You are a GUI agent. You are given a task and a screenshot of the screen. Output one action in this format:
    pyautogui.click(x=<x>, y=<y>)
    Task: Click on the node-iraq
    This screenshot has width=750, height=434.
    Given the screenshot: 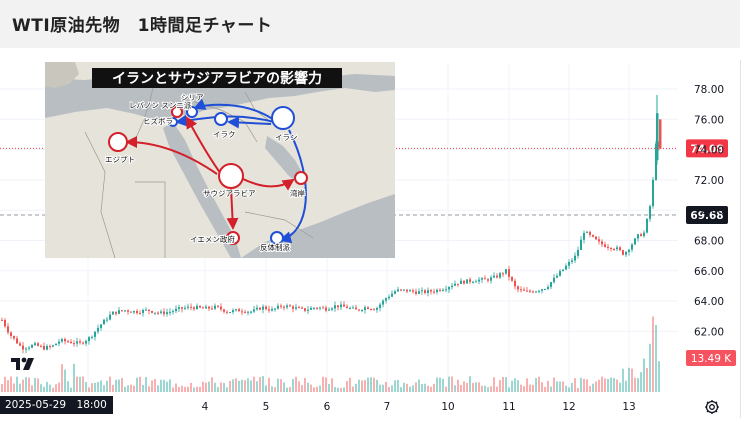 What is the action you would take?
    pyautogui.click(x=221, y=119)
    